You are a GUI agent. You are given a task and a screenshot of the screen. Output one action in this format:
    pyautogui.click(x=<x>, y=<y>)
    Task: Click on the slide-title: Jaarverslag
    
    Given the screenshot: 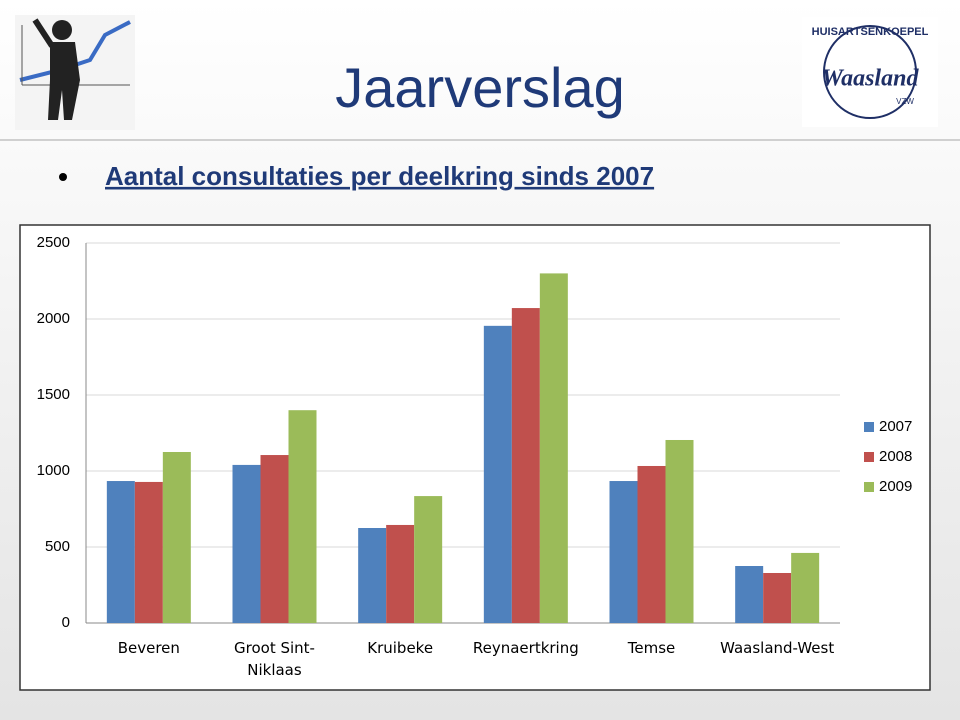 What is the action you would take?
    pyautogui.click(x=479, y=87)
    